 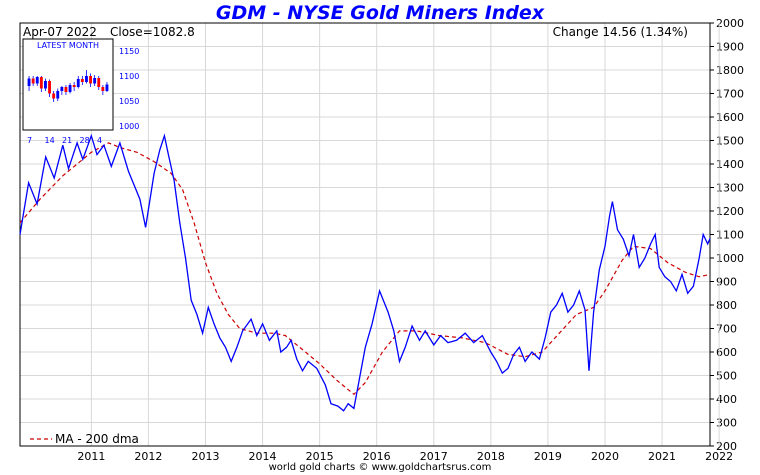 What do you see at coordinates (726, 446) in the screenshot?
I see `y-tick-label: 200` at bounding box center [726, 446].